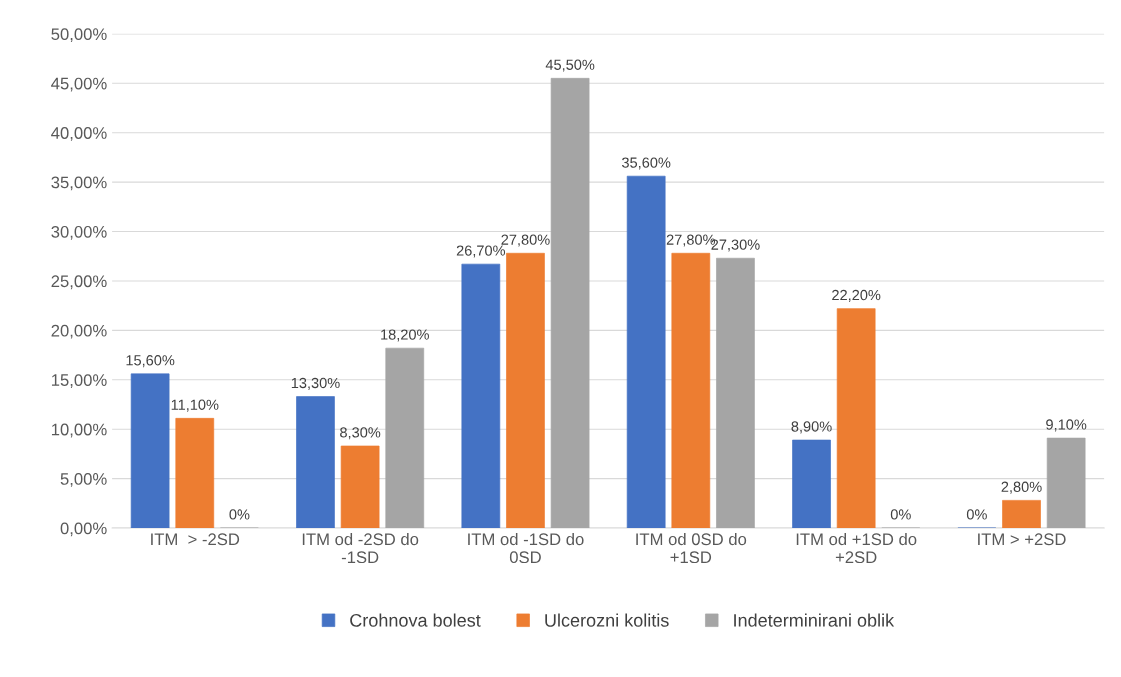  I want to click on y-tick-label: 35,00%, so click(79, 183).